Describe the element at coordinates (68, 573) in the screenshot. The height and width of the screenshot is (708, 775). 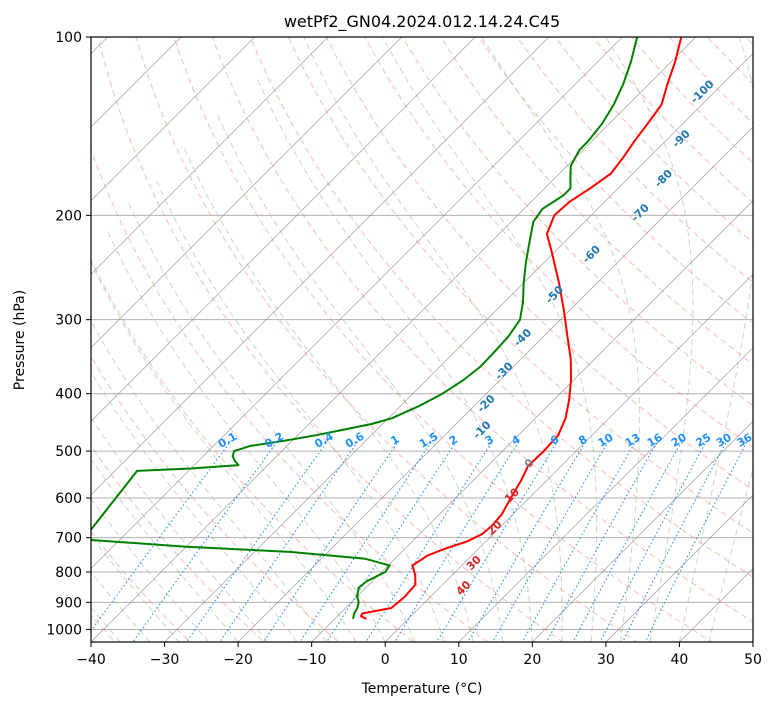
I see `y-tick-label: 800` at that location.